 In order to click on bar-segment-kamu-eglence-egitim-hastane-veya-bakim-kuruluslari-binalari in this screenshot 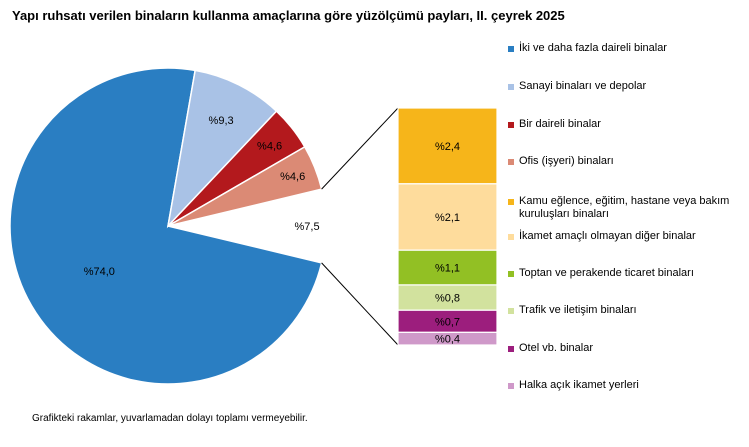, I will do `click(447, 146)`.